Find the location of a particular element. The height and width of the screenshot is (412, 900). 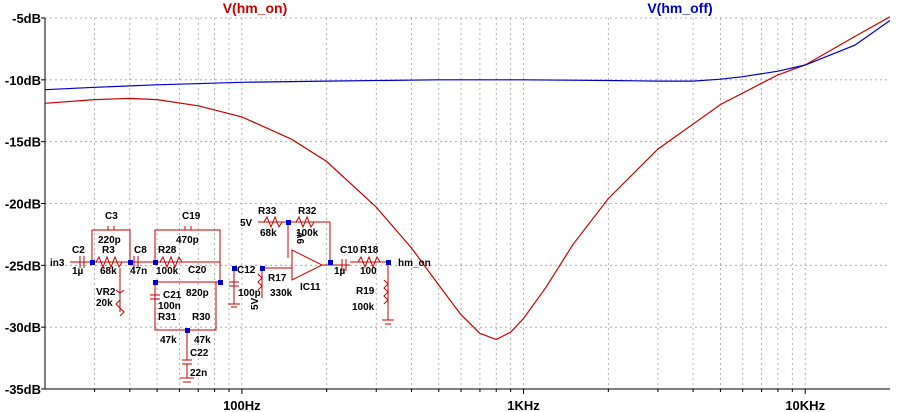

x-tick-label: 1KHz is located at coordinates (523, 405).